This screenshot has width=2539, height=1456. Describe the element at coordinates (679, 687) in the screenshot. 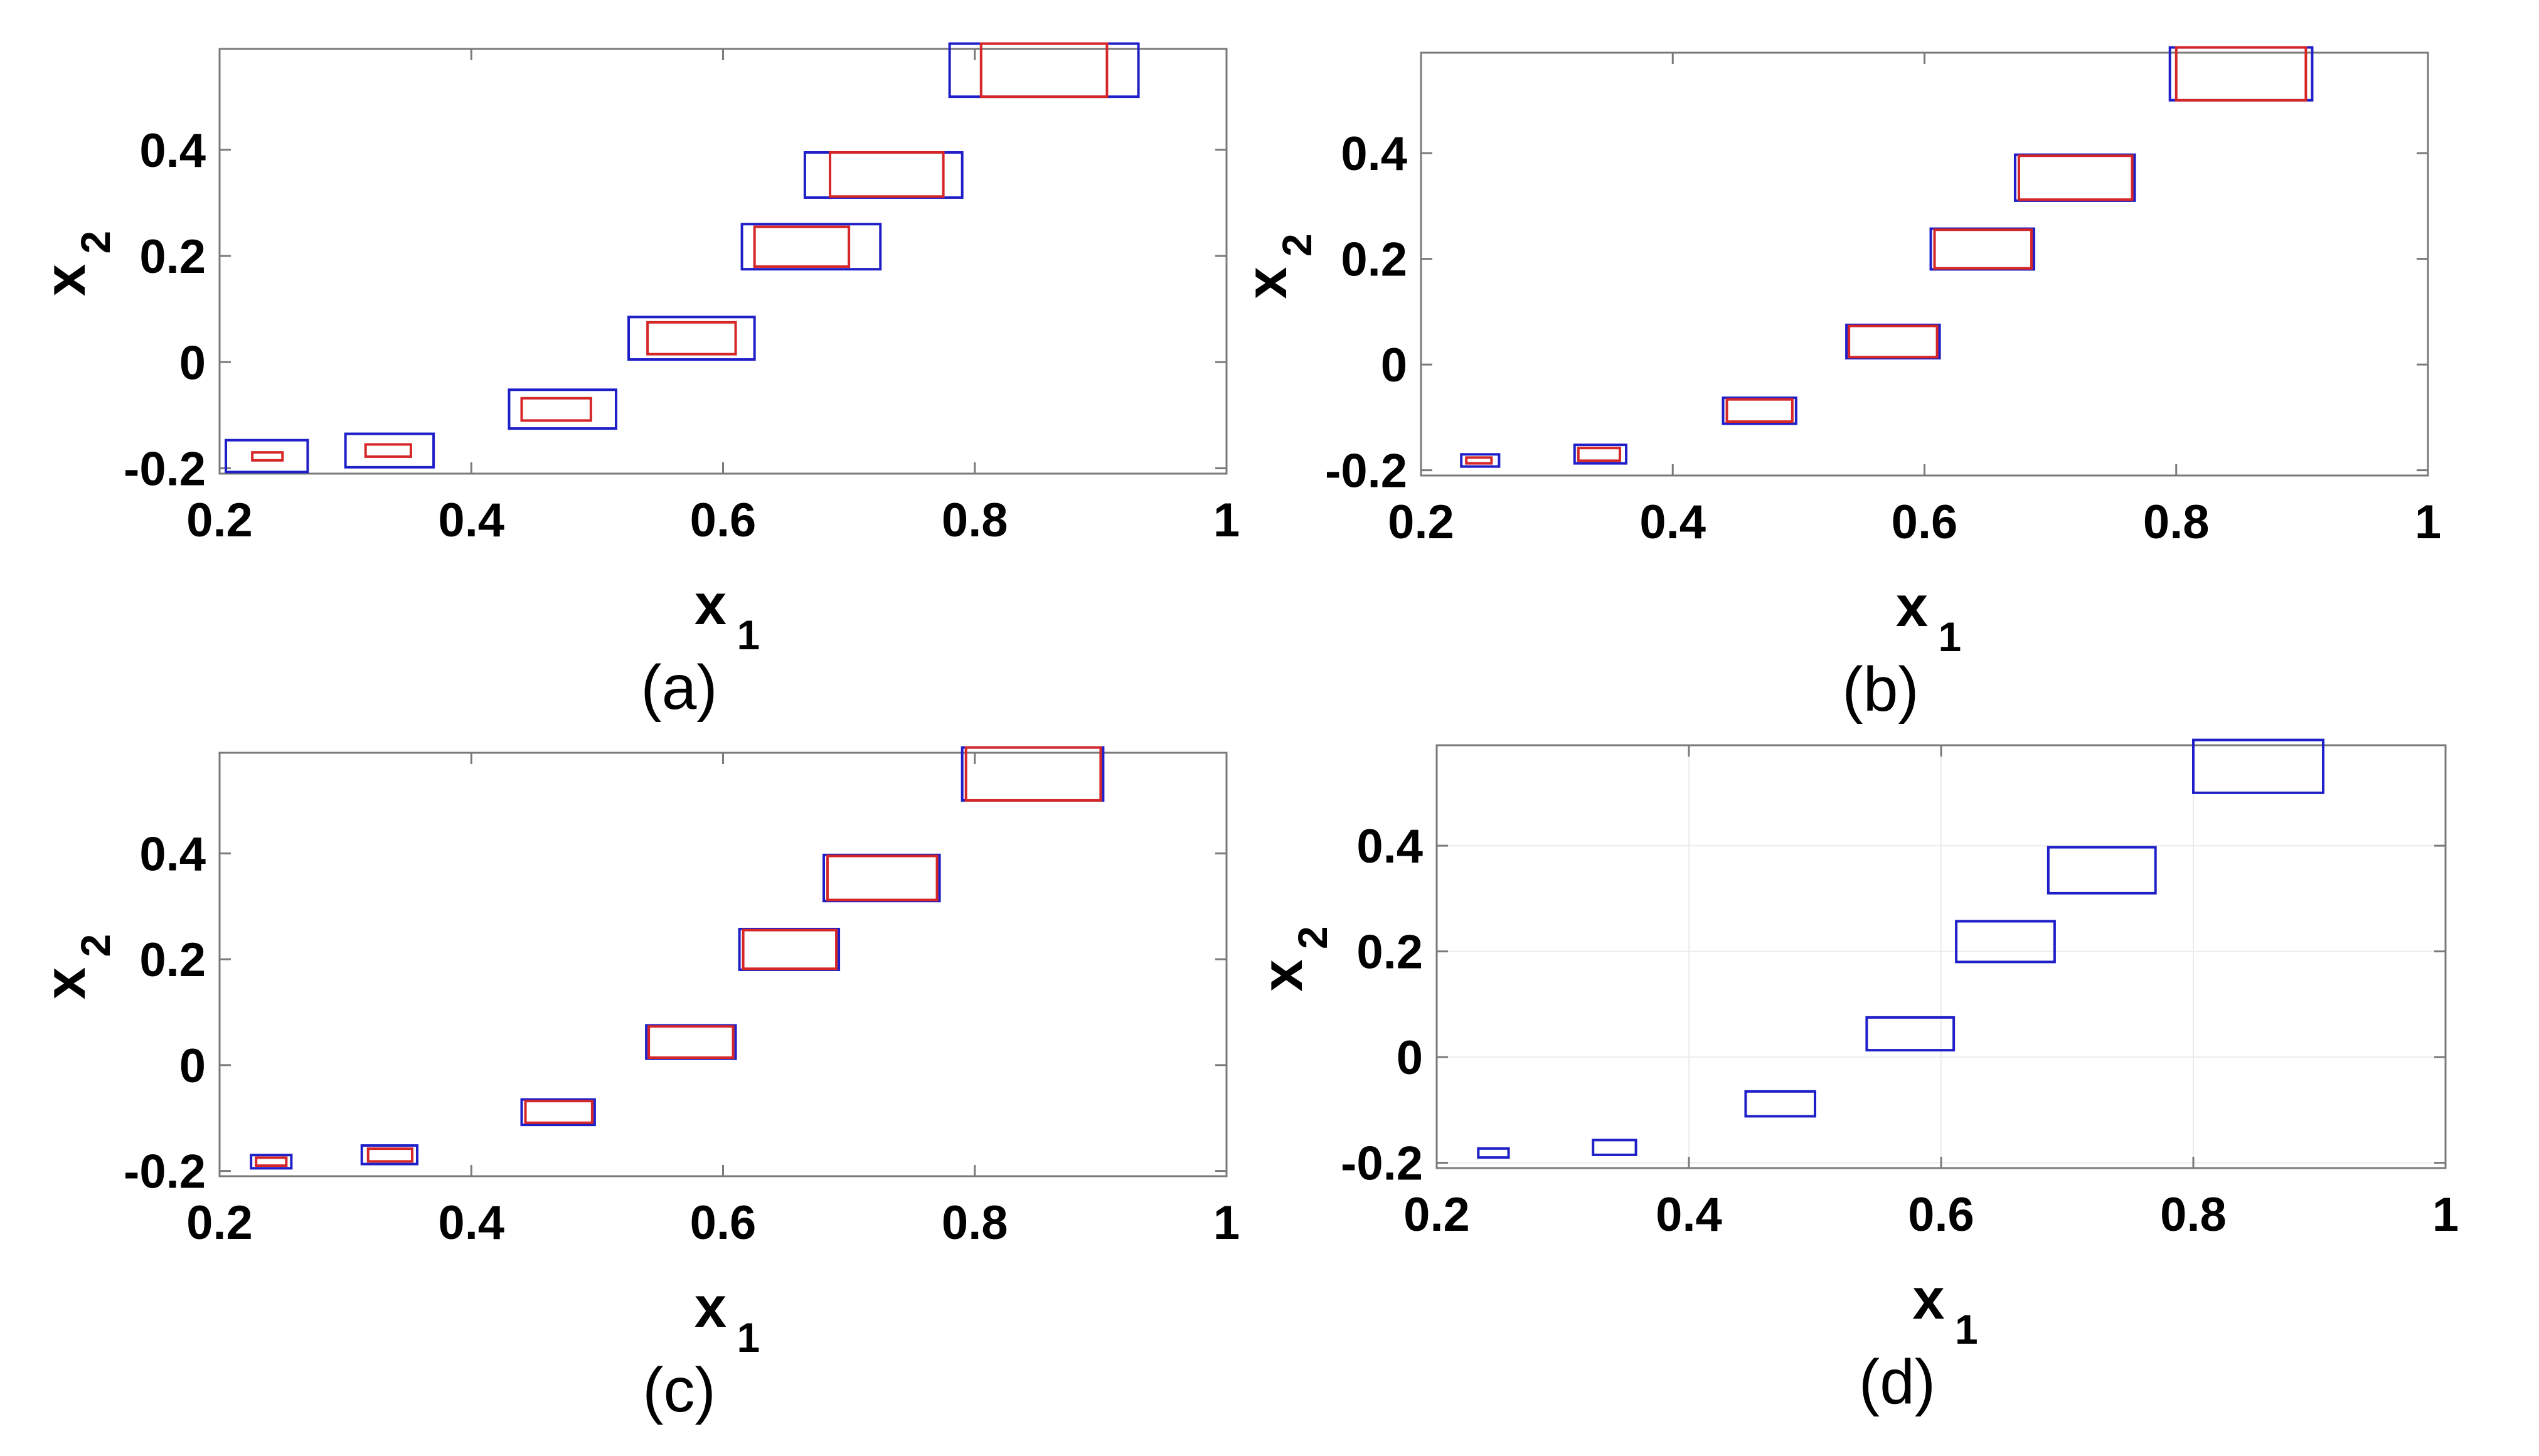

I see `panel-caption: (a)` at that location.